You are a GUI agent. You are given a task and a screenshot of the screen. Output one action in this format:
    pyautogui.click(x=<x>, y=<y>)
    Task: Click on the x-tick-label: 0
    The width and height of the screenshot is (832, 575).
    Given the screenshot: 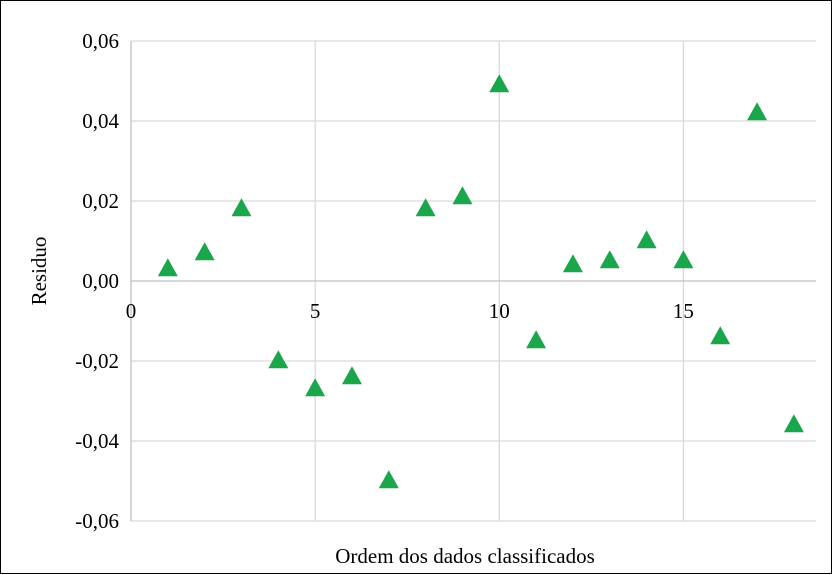 What is the action you would take?
    pyautogui.click(x=131, y=311)
    